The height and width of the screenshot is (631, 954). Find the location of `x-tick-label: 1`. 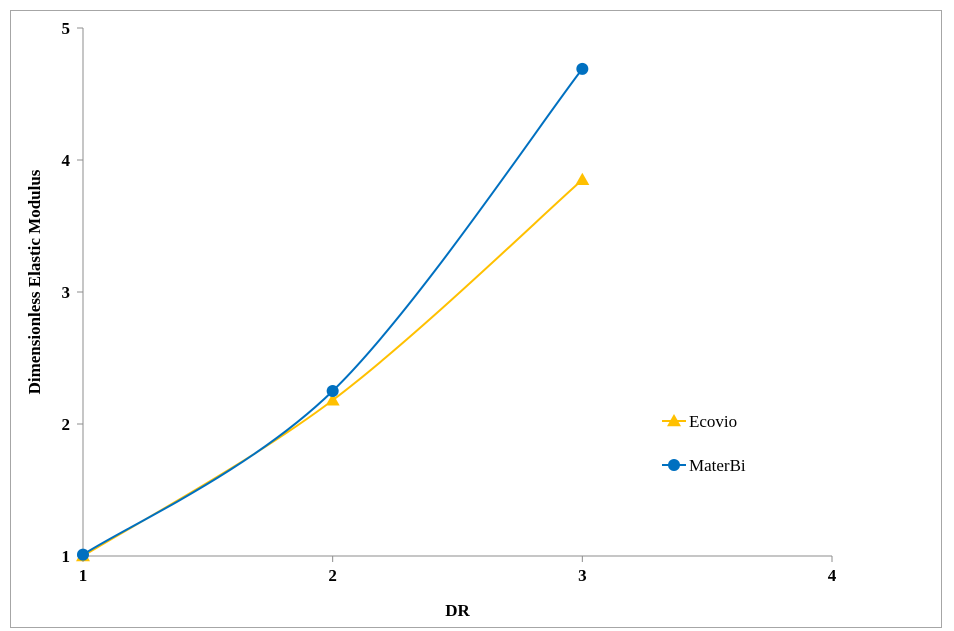

x-tick-label: 1 is located at coordinates (83, 575).